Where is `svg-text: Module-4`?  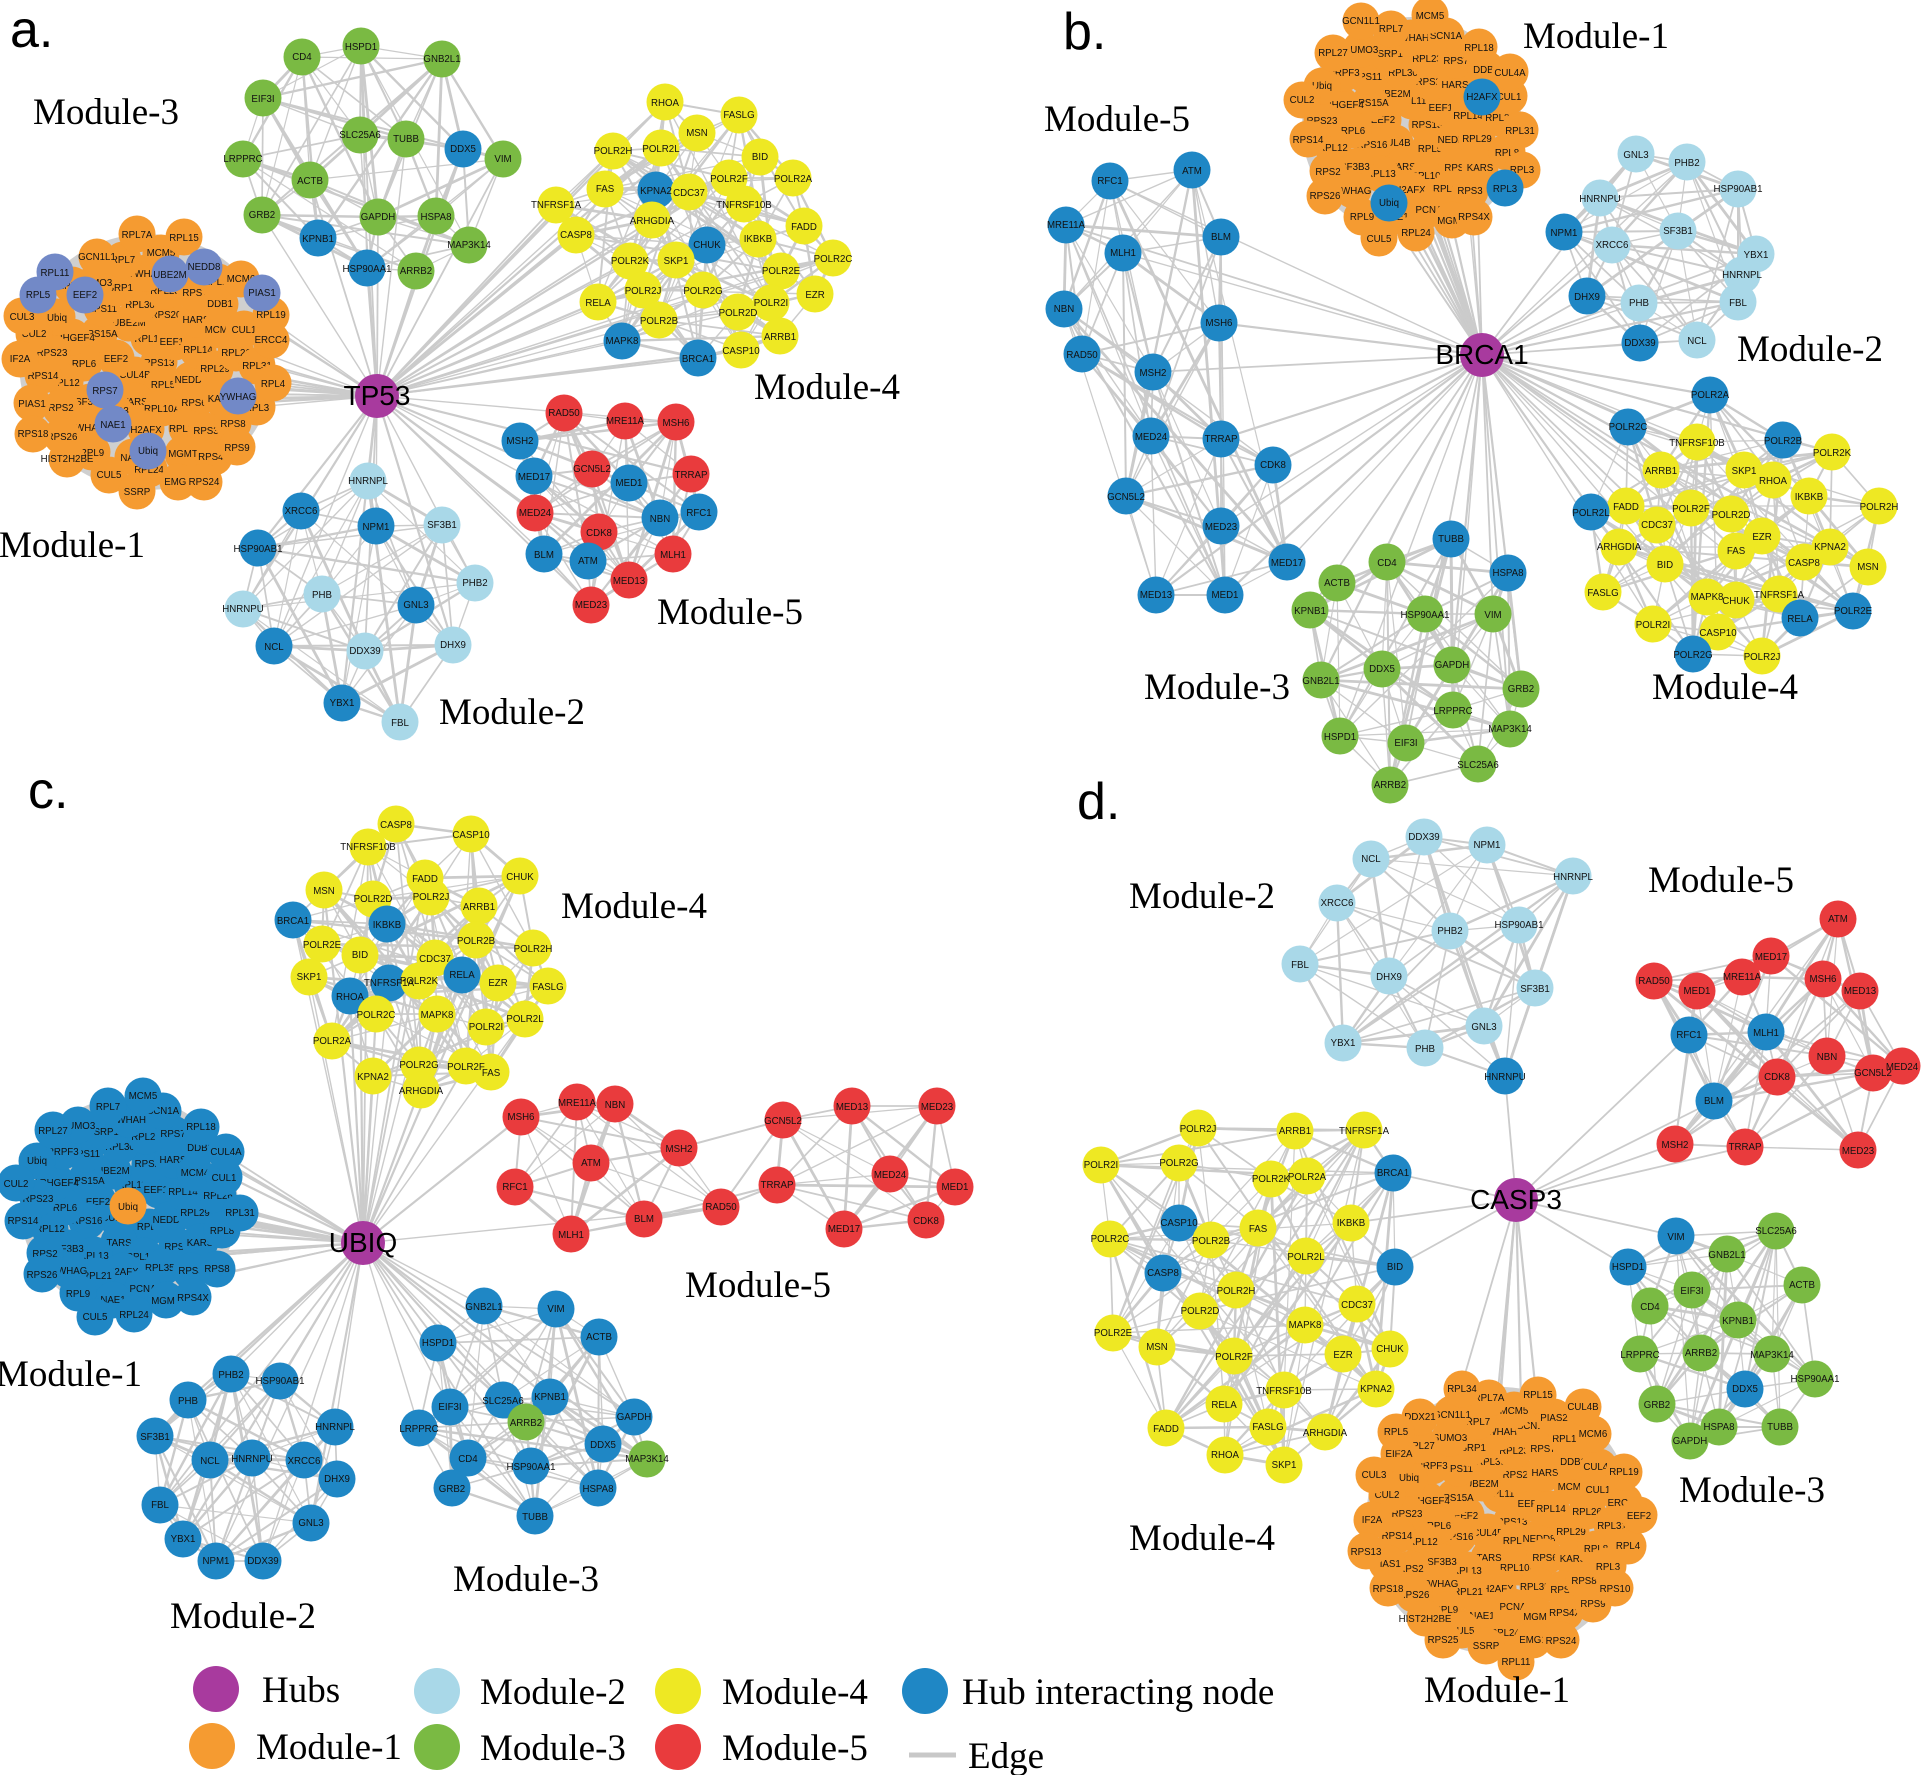
svg-text: Module-4 is located at coordinates (827, 387).